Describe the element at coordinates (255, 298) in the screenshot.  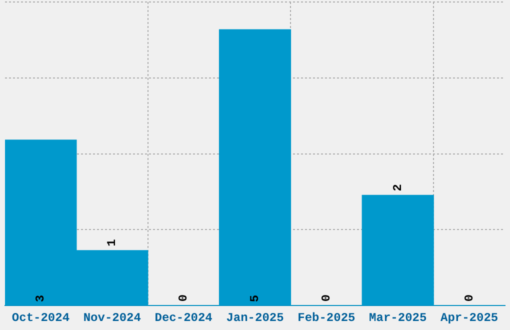
I see `data-label: 5` at that location.